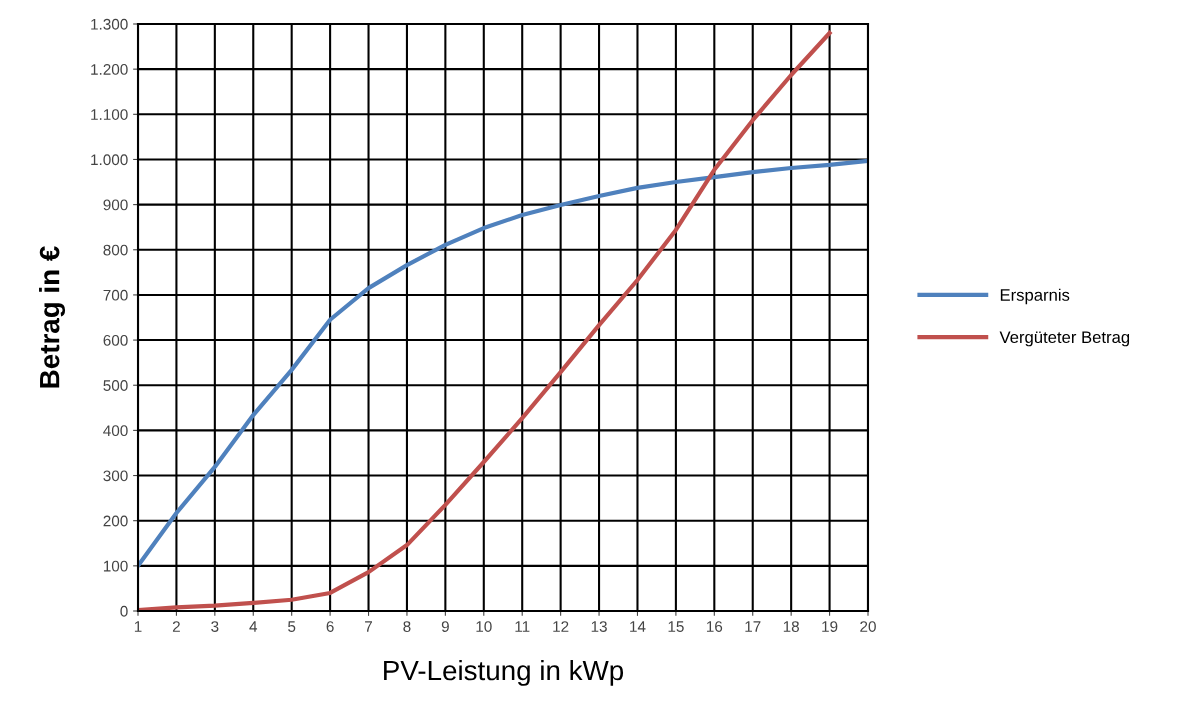 Image resolution: width=1202 pixels, height=716 pixels. What do you see at coordinates (115, 431) in the screenshot?
I see `y-tick-label: 400` at bounding box center [115, 431].